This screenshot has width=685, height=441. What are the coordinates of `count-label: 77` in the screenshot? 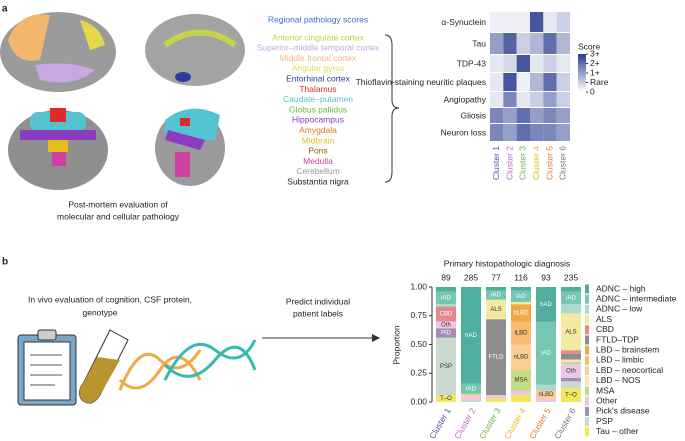 It's located at (496, 277).